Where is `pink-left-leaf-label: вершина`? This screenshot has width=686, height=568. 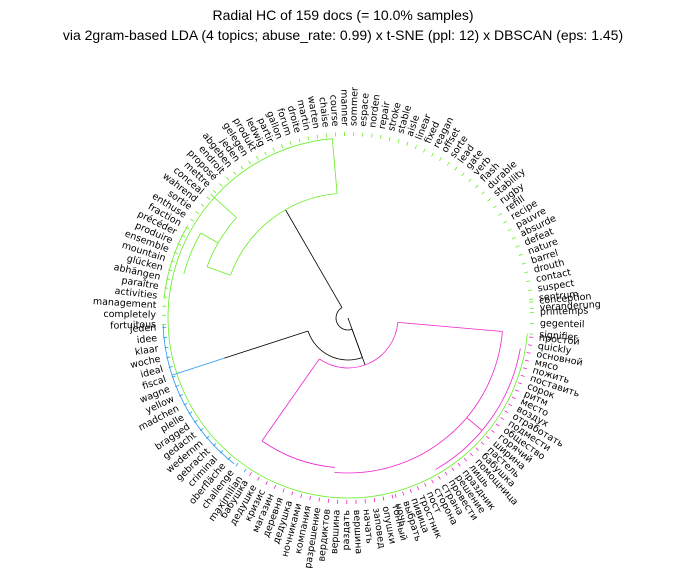 pink-left-leaf-label: вершина is located at coordinates (357, 532).